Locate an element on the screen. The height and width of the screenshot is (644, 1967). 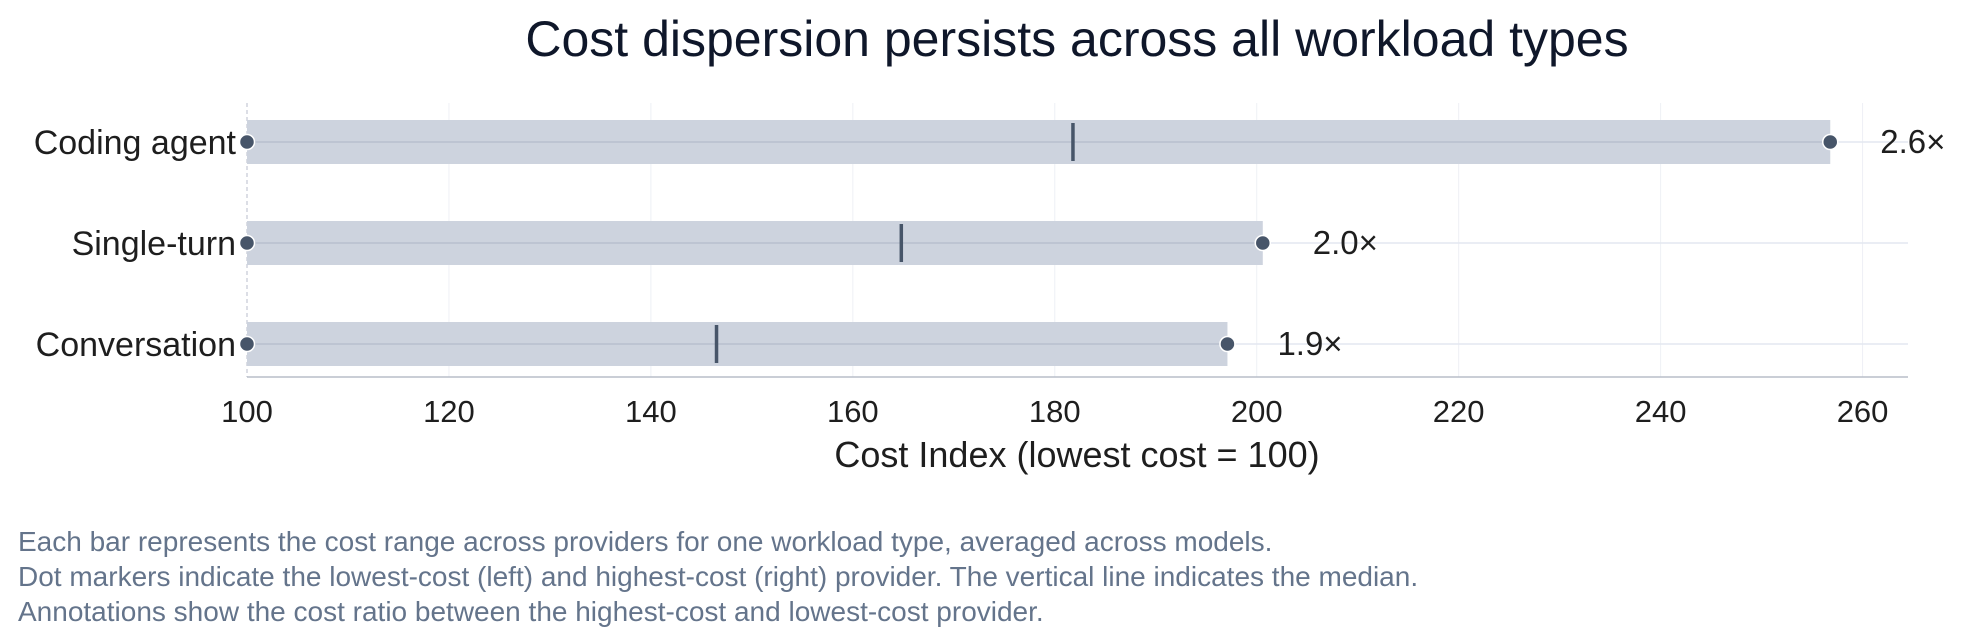
ratio-label: 2.6× is located at coordinates (1912, 141).